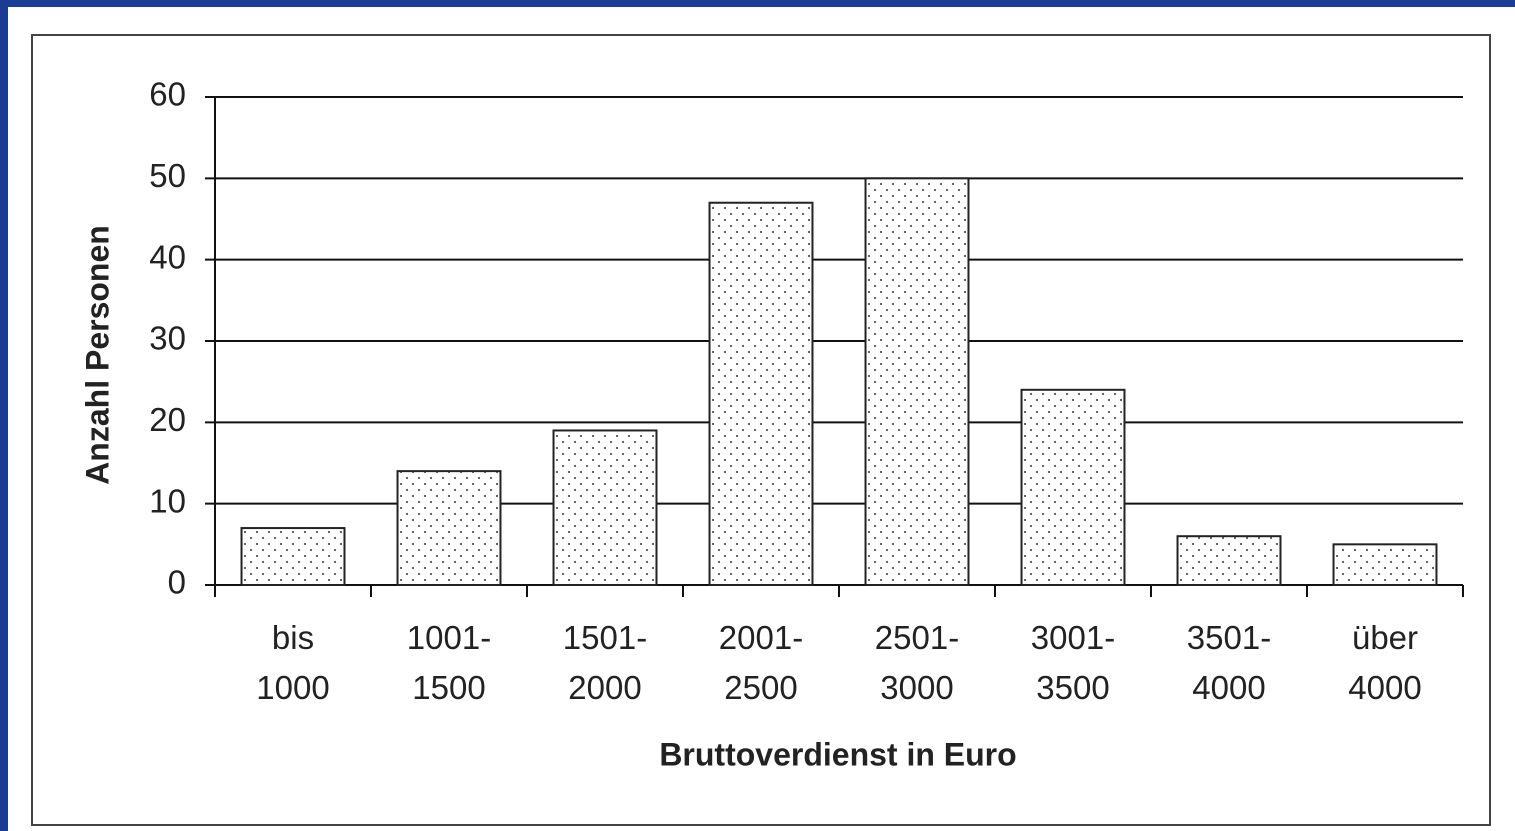  Describe the element at coordinates (605, 662) in the screenshot. I see `x-tick-label: 1501-2000` at that location.